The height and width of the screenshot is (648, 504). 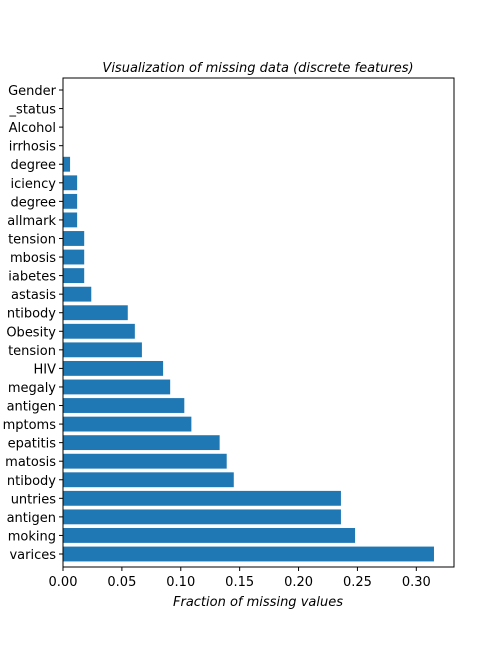 What do you see at coordinates (32, 444) in the screenshot?
I see `y-tick-label-19: epatitis` at bounding box center [32, 444].